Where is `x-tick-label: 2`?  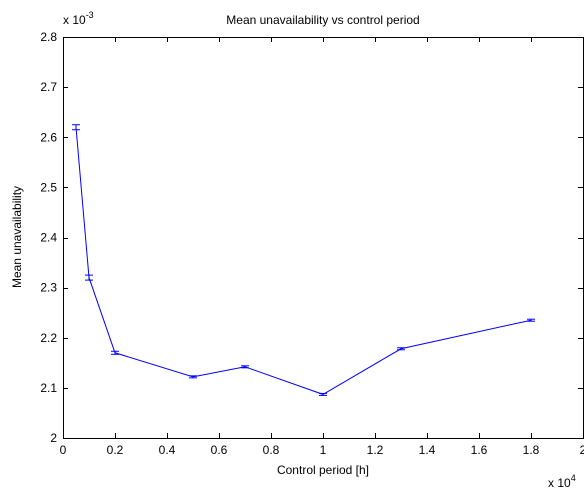 x-tick-label: 2 is located at coordinates (582, 450).